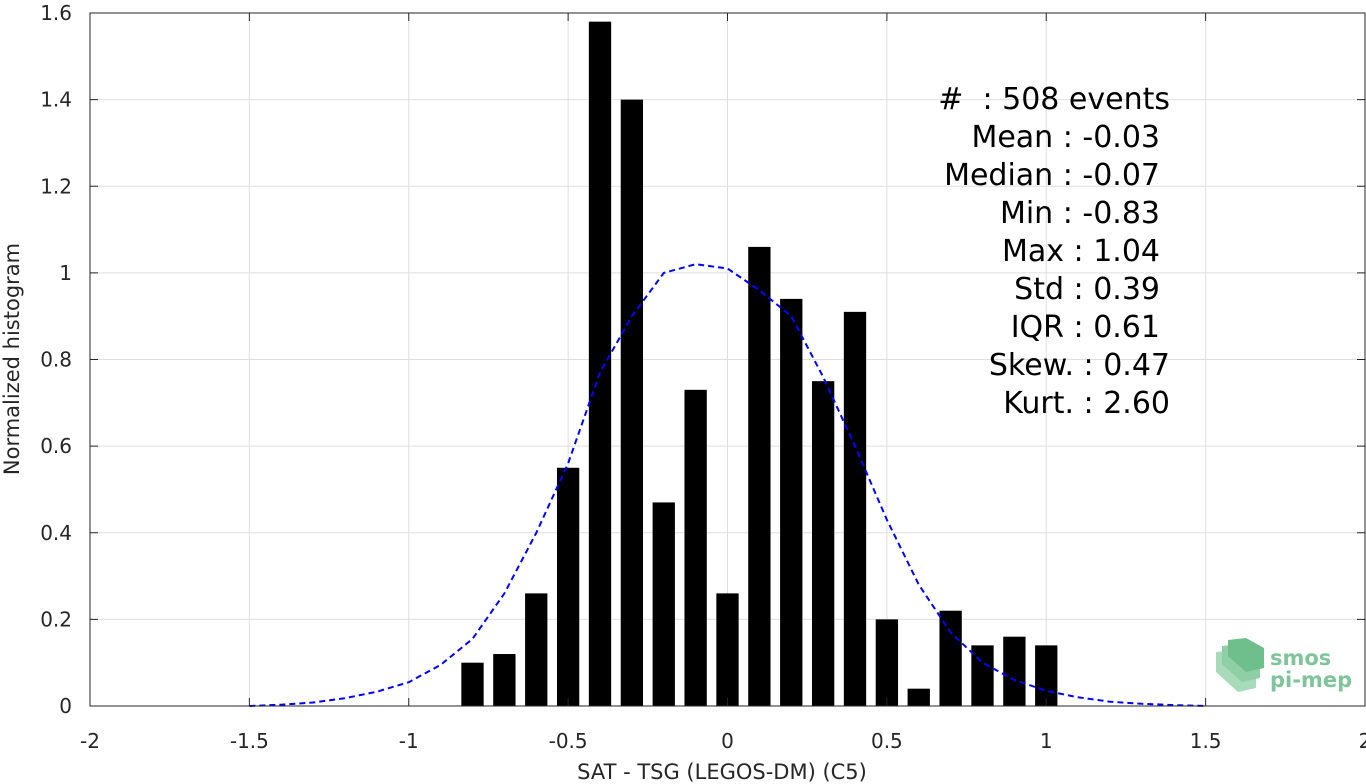 This screenshot has height=784, width=1366. Describe the element at coordinates (56, 533) in the screenshot. I see `y-tick-label: 0.4` at that location.